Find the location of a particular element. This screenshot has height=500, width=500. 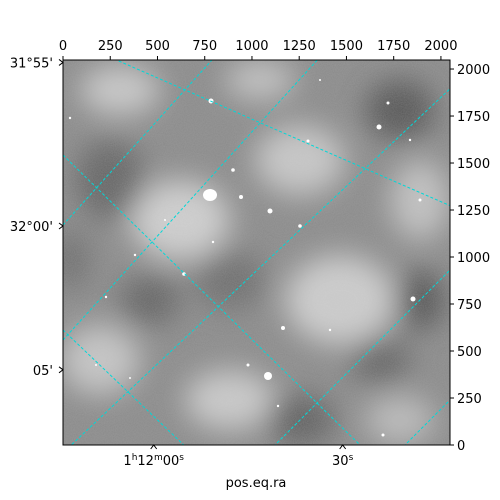

dec-tick-label: 31°55' is located at coordinates (31, 63).